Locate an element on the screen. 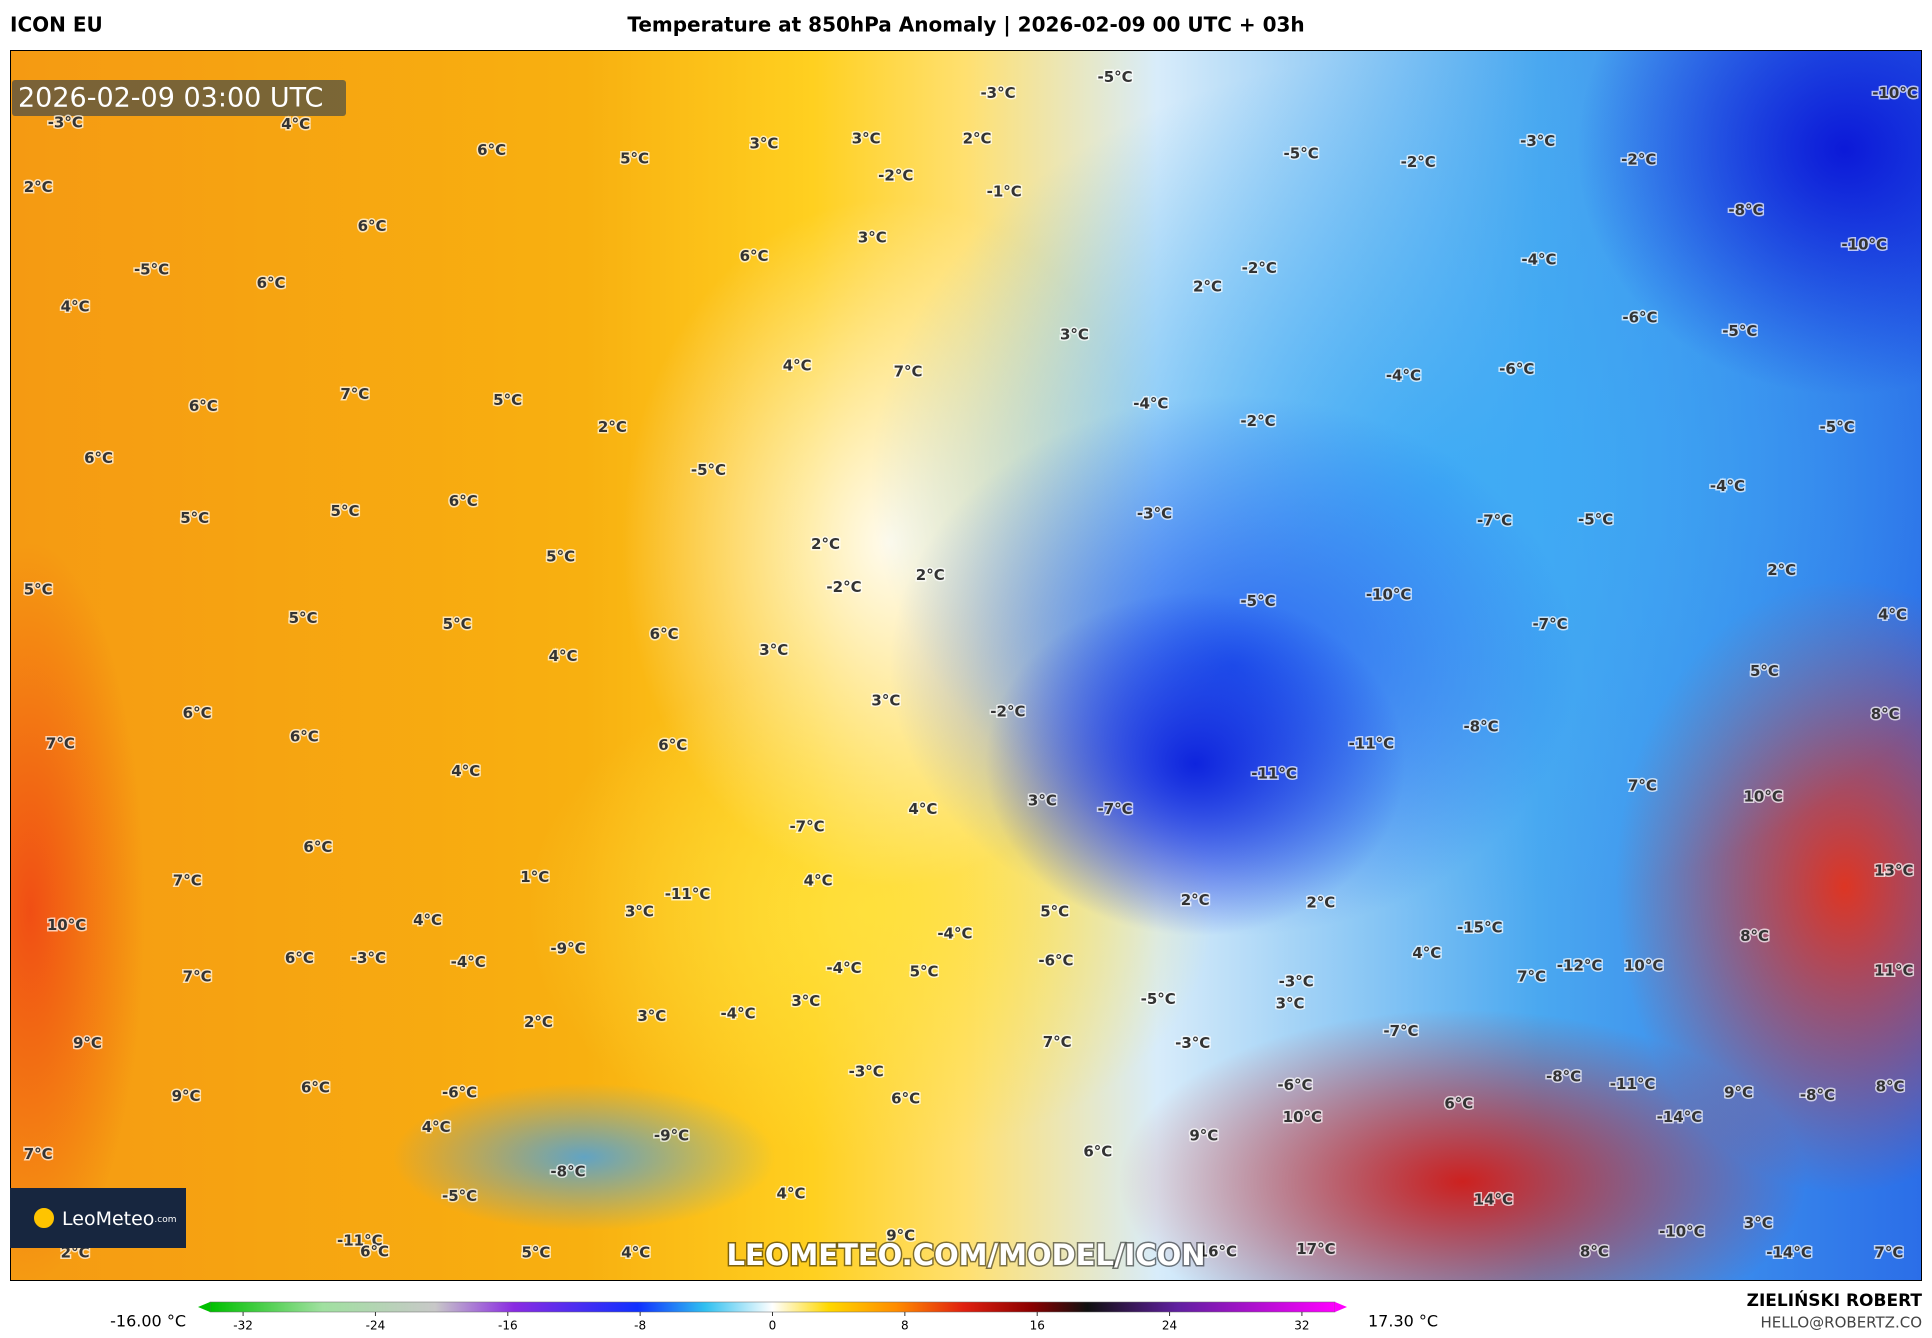  colorbar-min: -16.00 °C is located at coordinates (148, 1321).